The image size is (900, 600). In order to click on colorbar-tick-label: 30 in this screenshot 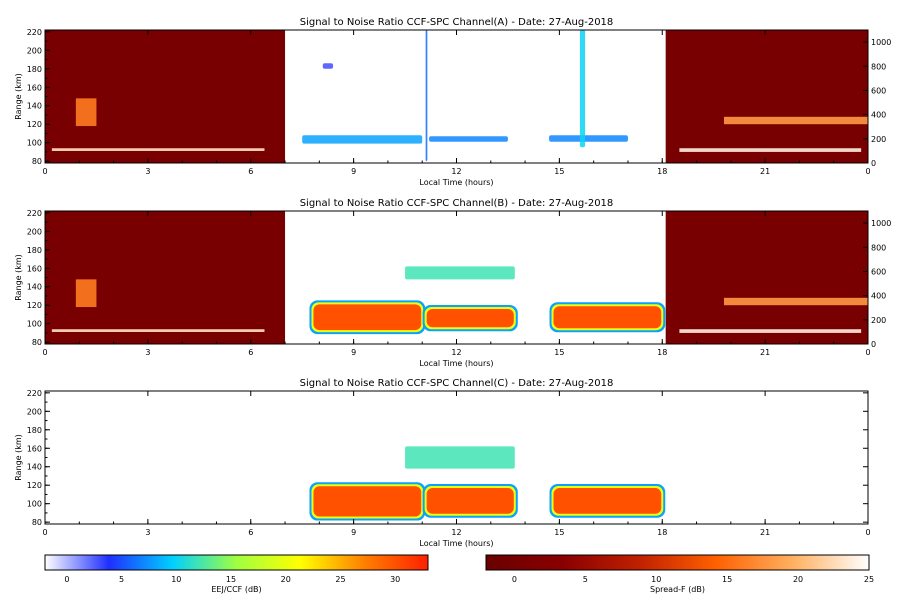, I will do `click(395, 579)`.